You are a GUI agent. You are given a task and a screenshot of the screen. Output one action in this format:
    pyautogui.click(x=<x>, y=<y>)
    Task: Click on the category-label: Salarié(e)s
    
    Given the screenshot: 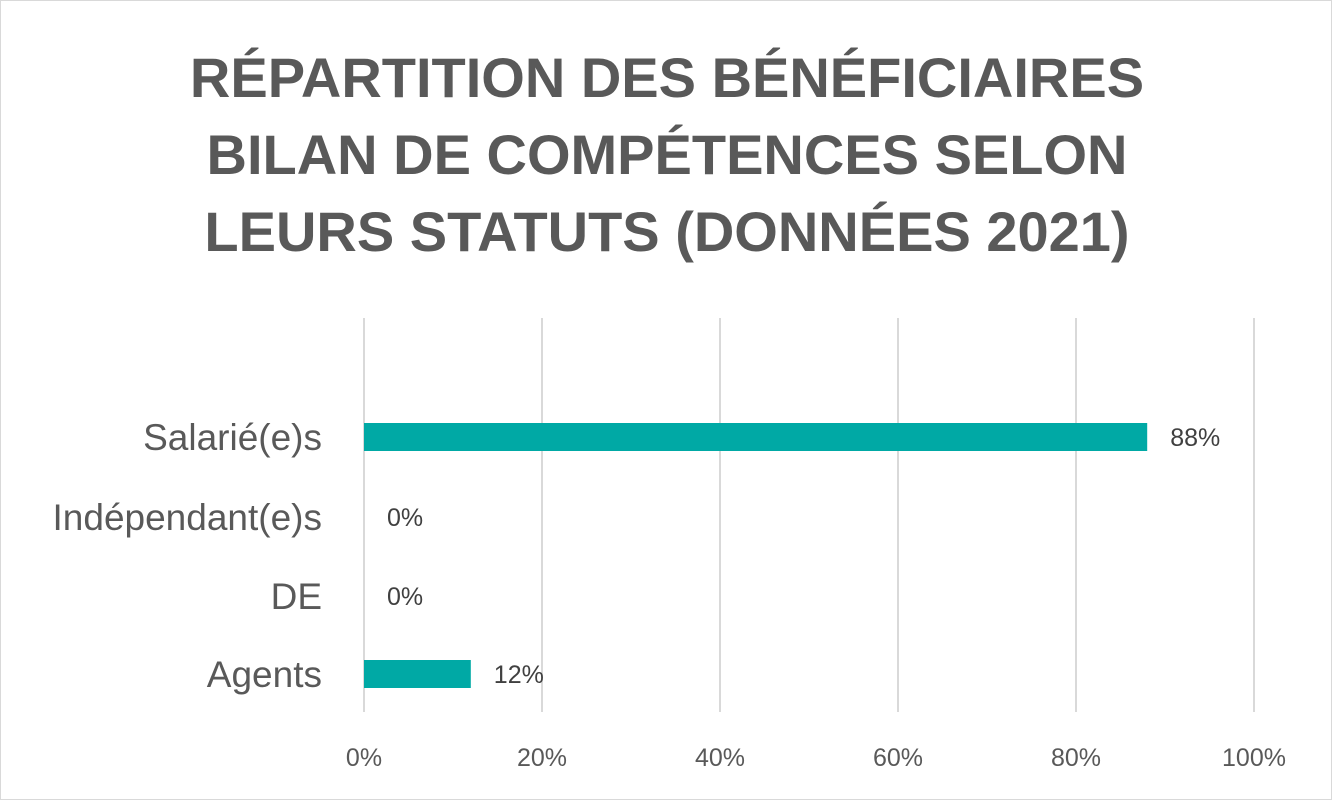 What is the action you would take?
    pyautogui.click(x=232, y=437)
    